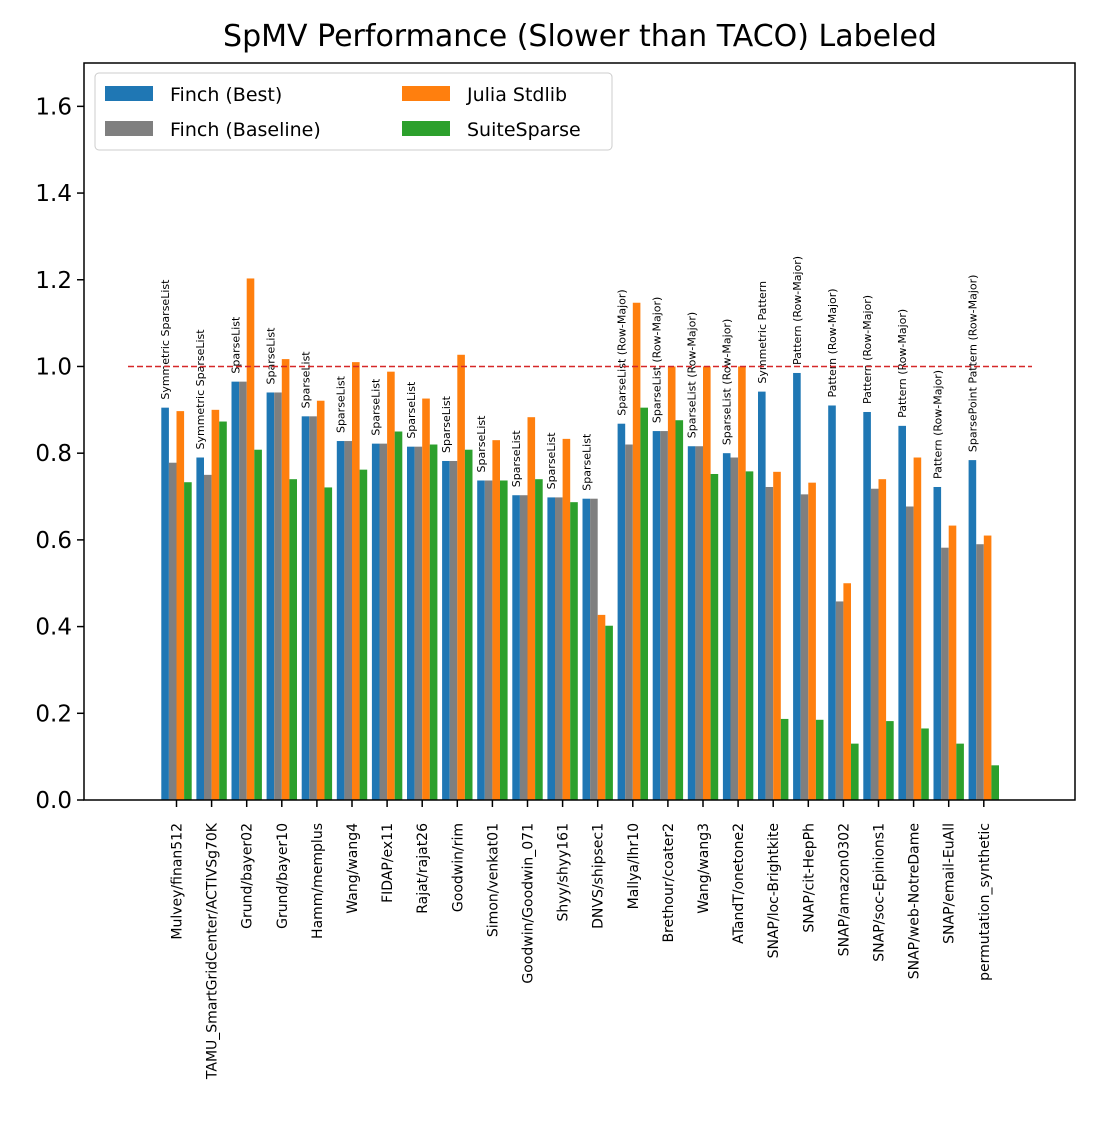 Image resolution: width=1095 pixels, height=1146 pixels. What do you see at coordinates (235, 590) in the screenshot?
I see `bar-finch-best--2` at bounding box center [235, 590].